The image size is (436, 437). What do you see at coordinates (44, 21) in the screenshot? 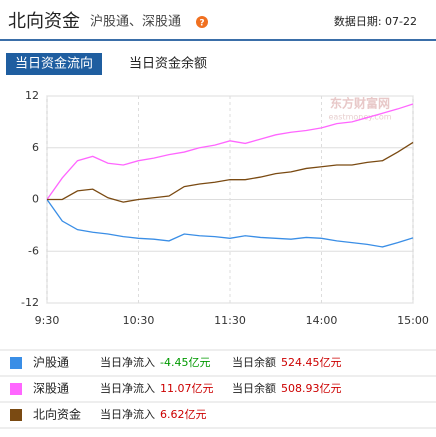
I see `title: 北向资金` at bounding box center [44, 21].